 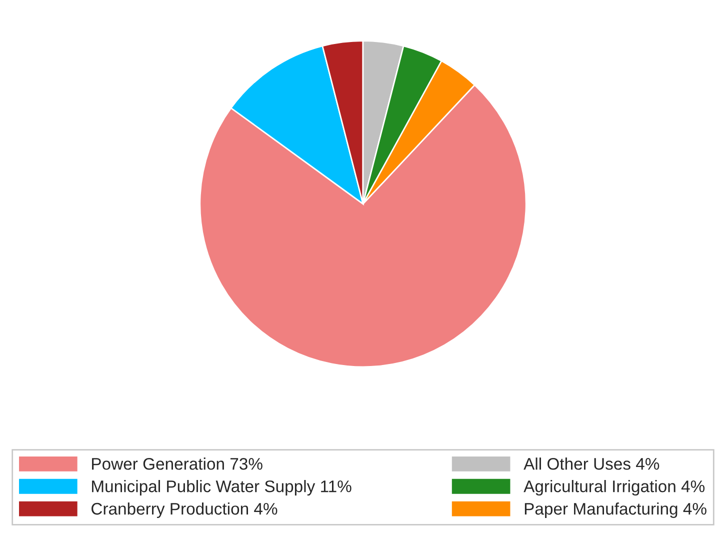 I want to click on legend-label: All Other Uses 4%, so click(x=592, y=464).